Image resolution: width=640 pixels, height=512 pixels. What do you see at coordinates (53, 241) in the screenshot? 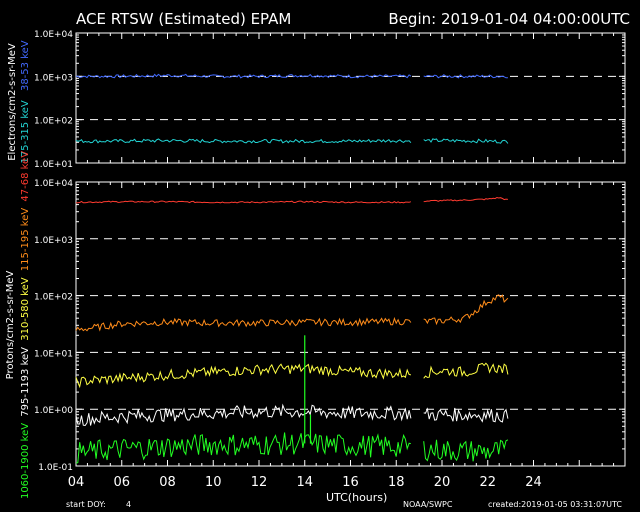
I see `proton-ytick-label: 1.0E+03` at bounding box center [53, 241].